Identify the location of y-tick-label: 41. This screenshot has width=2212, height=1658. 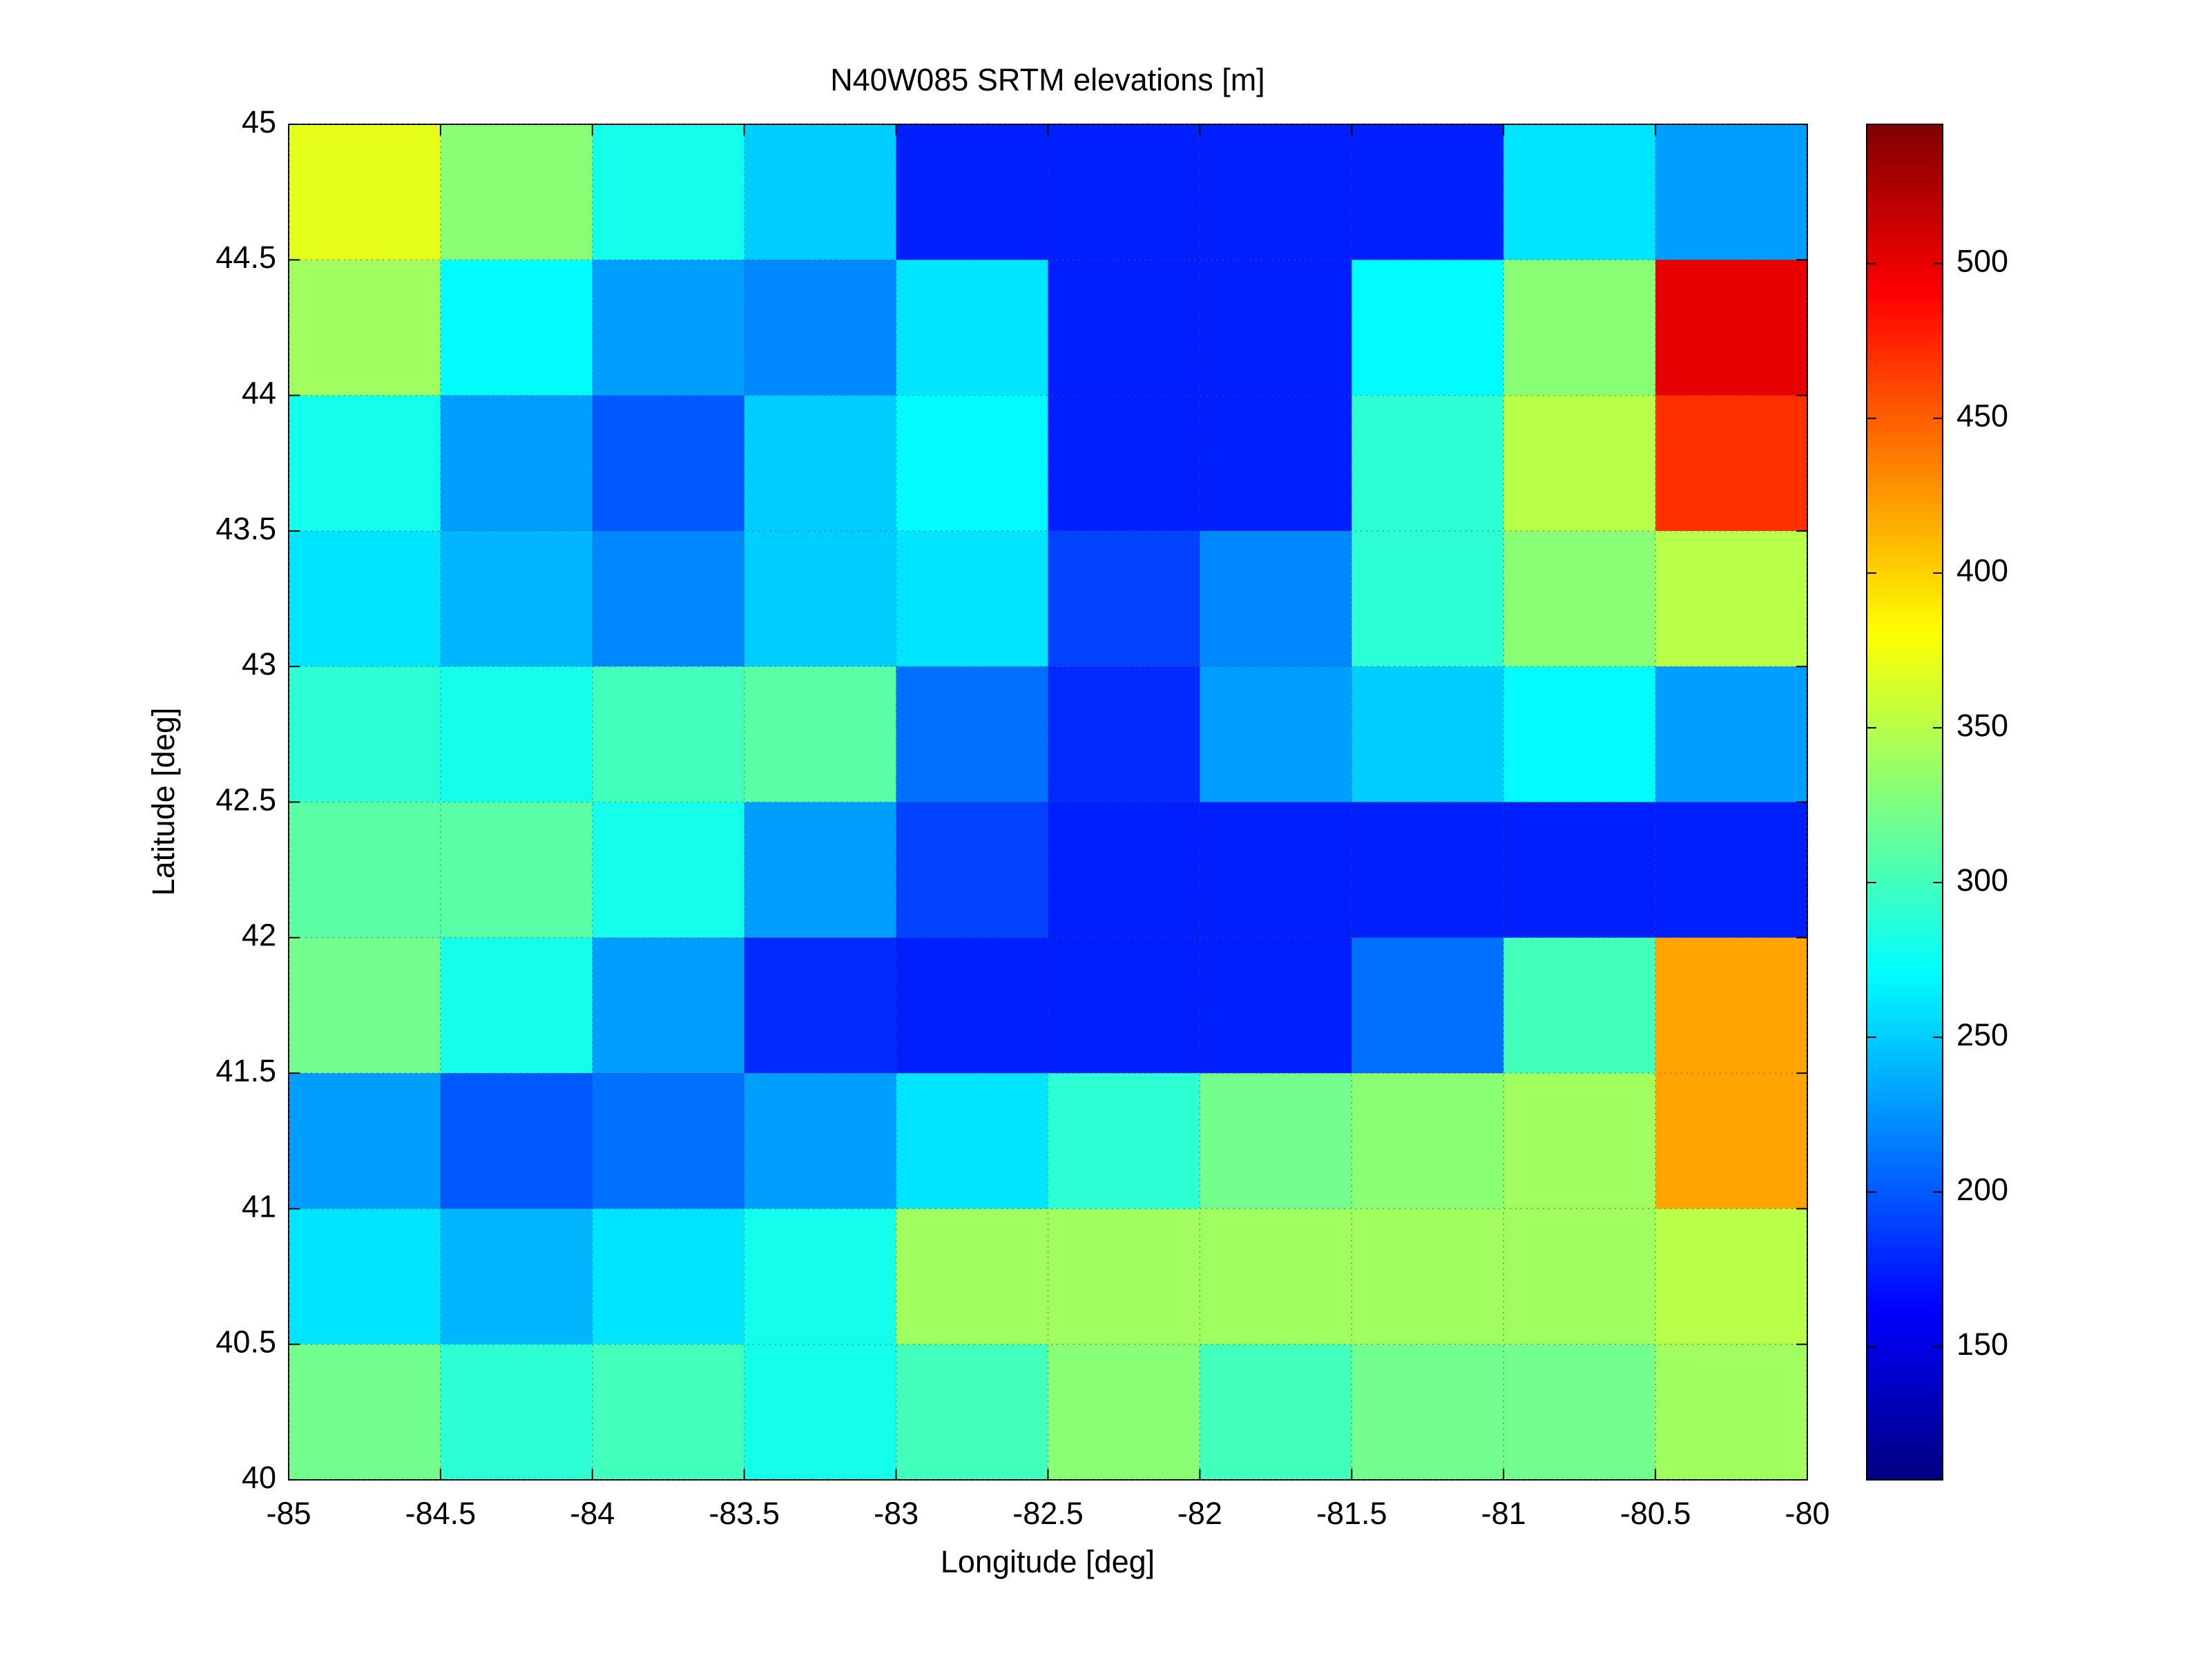
(259, 1206).